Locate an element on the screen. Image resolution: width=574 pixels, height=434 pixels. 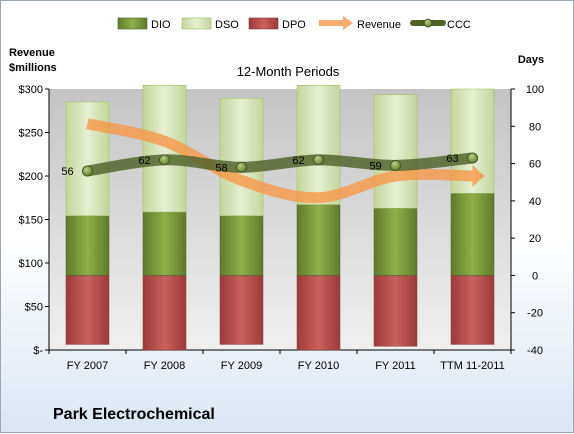
right-tick-label: 80 is located at coordinates (535, 127).